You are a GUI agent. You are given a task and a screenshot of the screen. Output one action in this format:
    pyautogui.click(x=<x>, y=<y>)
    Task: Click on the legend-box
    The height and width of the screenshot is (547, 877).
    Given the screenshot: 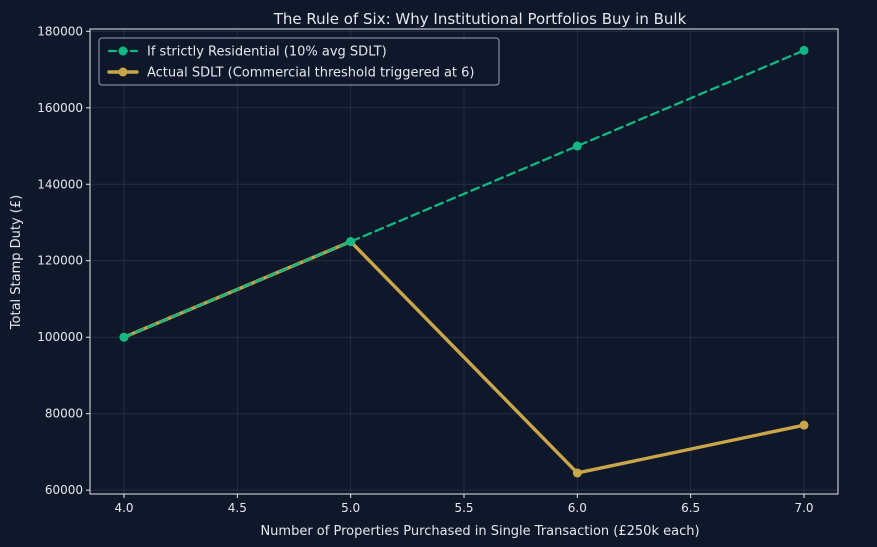 What is the action you would take?
    pyautogui.click(x=299, y=61)
    